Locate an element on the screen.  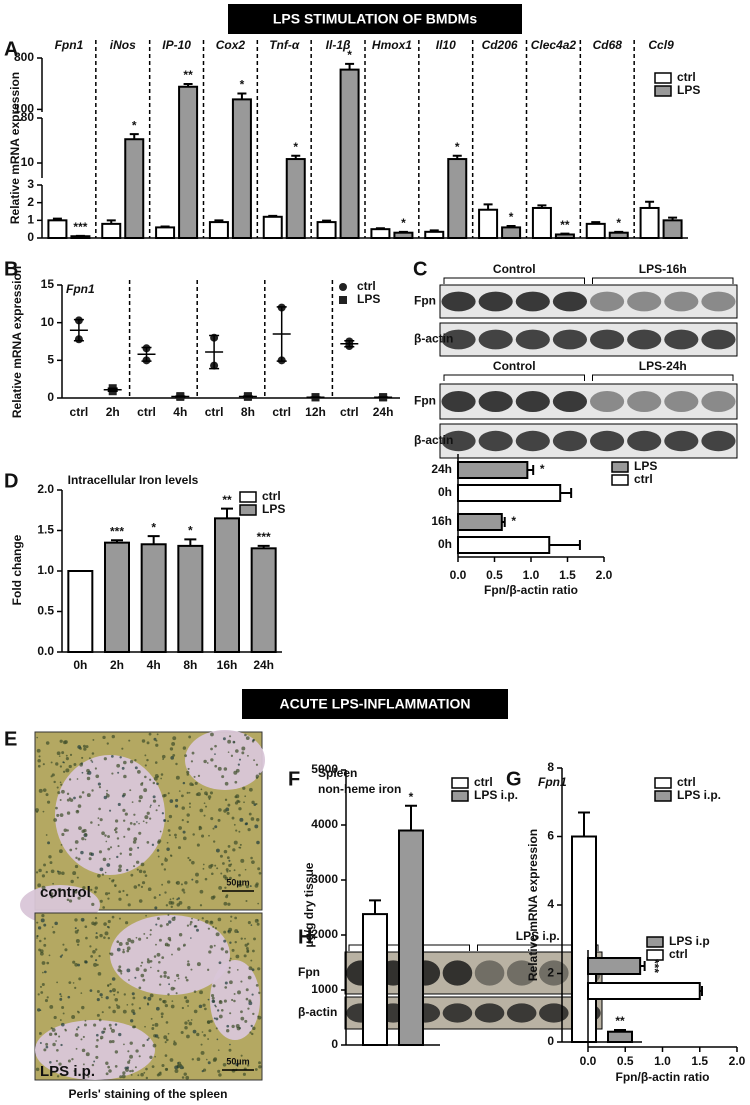
x-tick-label: ctrl is located at coordinates (146, 412).